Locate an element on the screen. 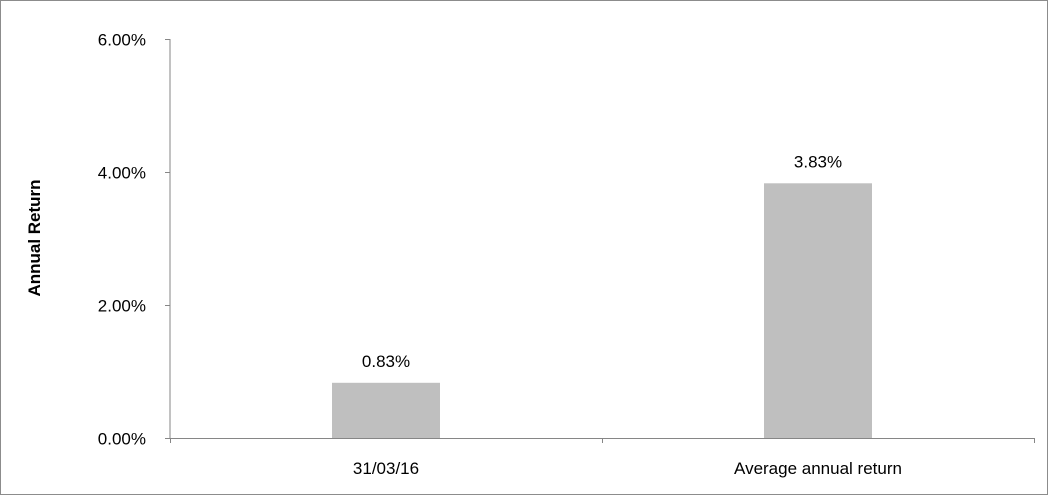 This screenshot has width=1048, height=495. x-axis: 31/03/16 Average annual return is located at coordinates (602, 458).